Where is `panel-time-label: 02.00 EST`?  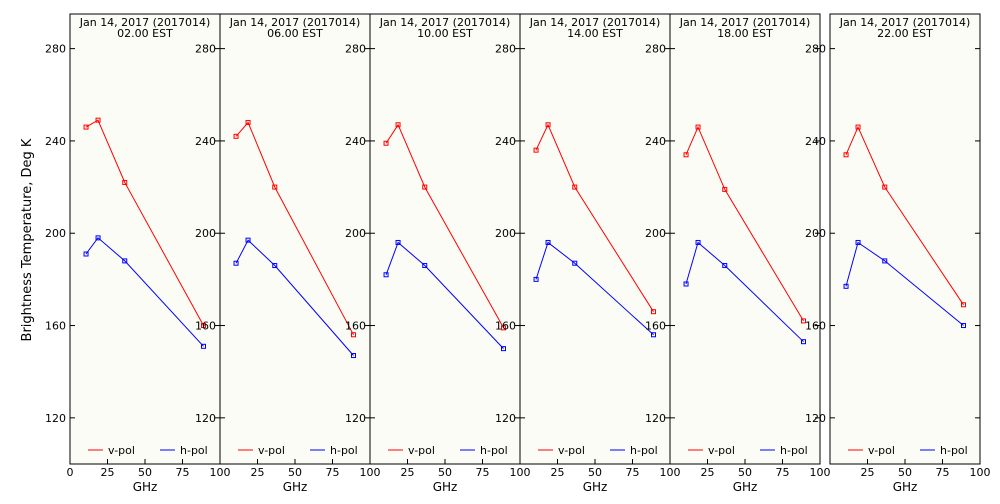 panel-time-label: 02.00 EST is located at coordinates (145, 33).